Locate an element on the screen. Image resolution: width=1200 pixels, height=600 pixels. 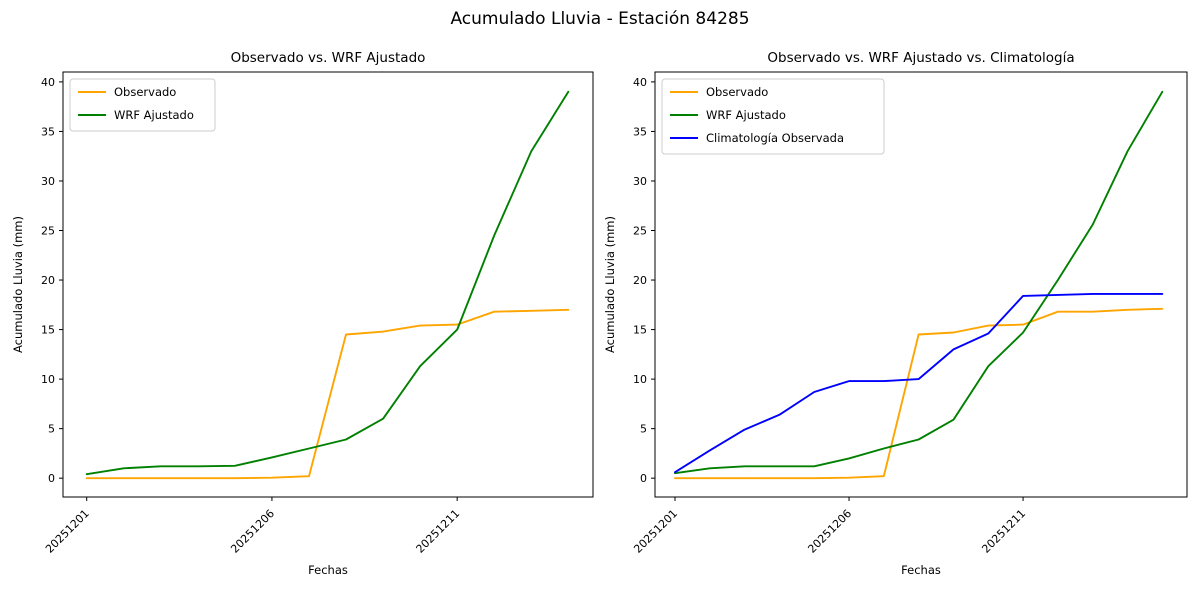
subplot-title: Observado vs. WRF Ajustado is located at coordinates (328, 58).